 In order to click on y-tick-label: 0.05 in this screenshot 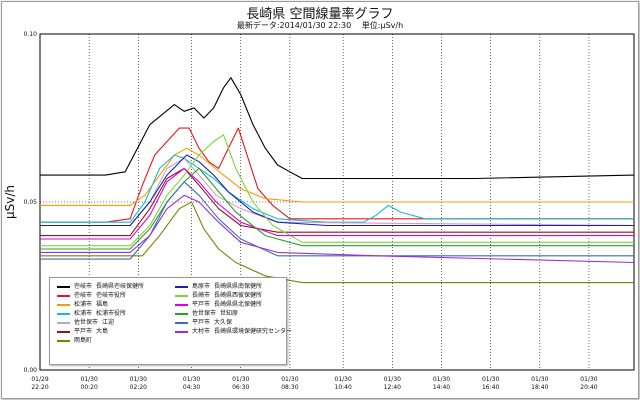, I will do `click(31, 202)`.